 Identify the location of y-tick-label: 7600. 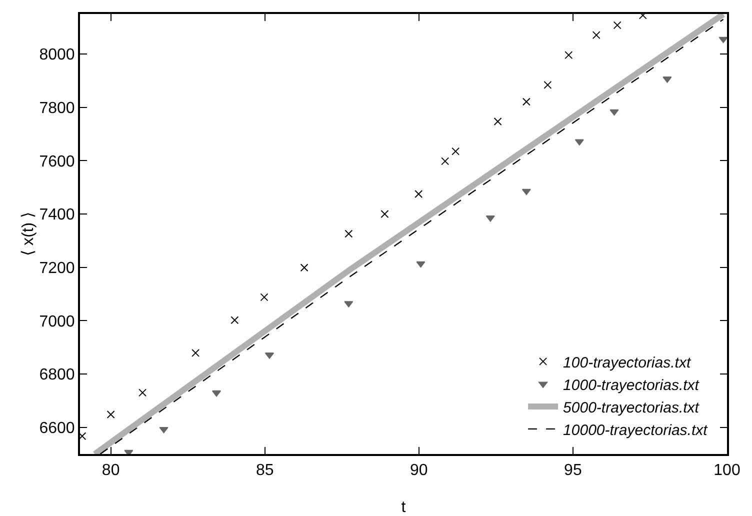
(57, 161).